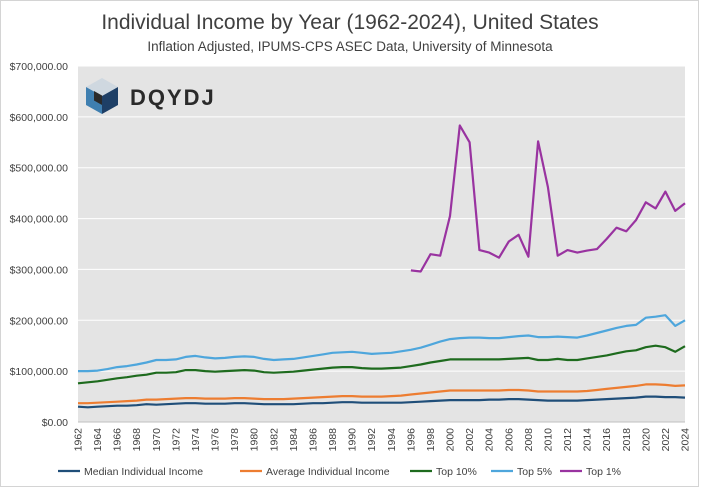 Image resolution: width=701 pixels, height=489 pixels. I want to click on x-tick-label: 1970, so click(157, 440).